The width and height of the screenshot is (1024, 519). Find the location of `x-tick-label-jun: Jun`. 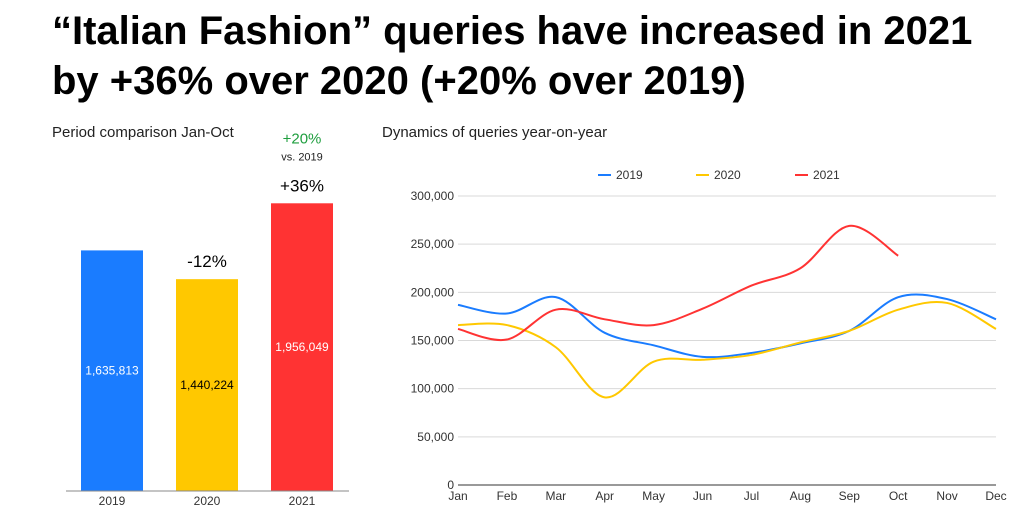

x-tick-label-jun: Jun is located at coordinates (702, 496).